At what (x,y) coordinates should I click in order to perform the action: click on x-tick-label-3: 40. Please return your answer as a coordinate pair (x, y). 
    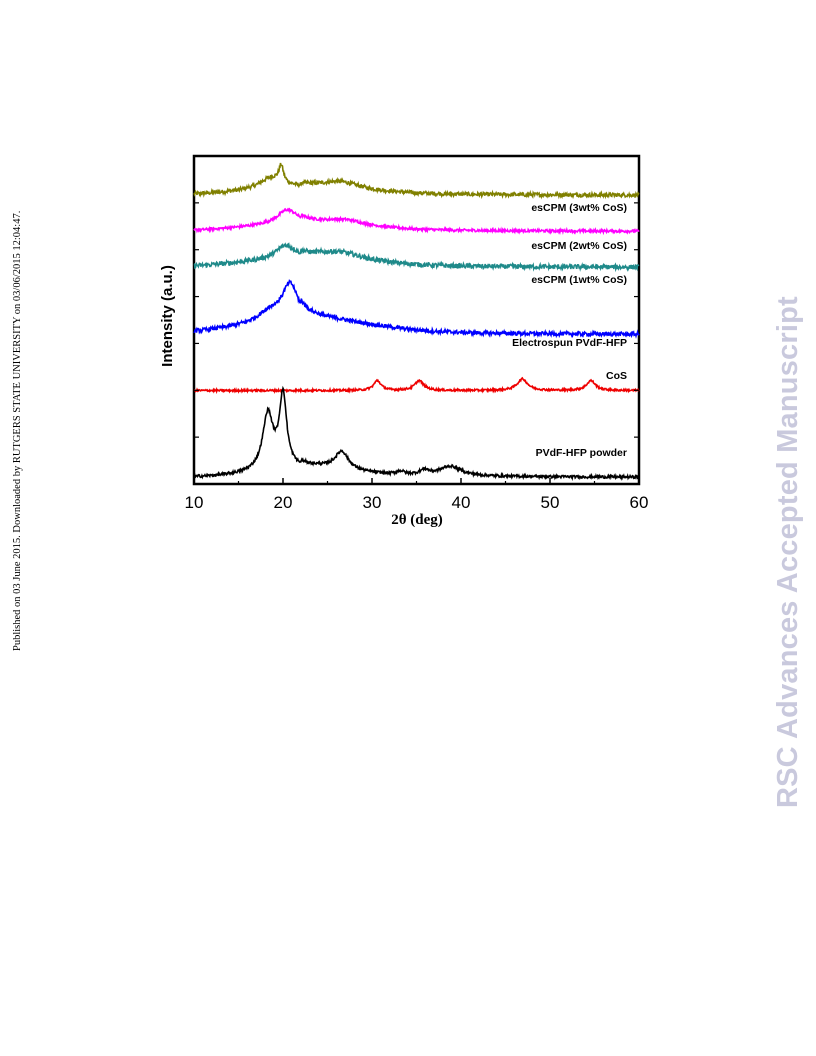
    Looking at the image, I should click on (461, 502).